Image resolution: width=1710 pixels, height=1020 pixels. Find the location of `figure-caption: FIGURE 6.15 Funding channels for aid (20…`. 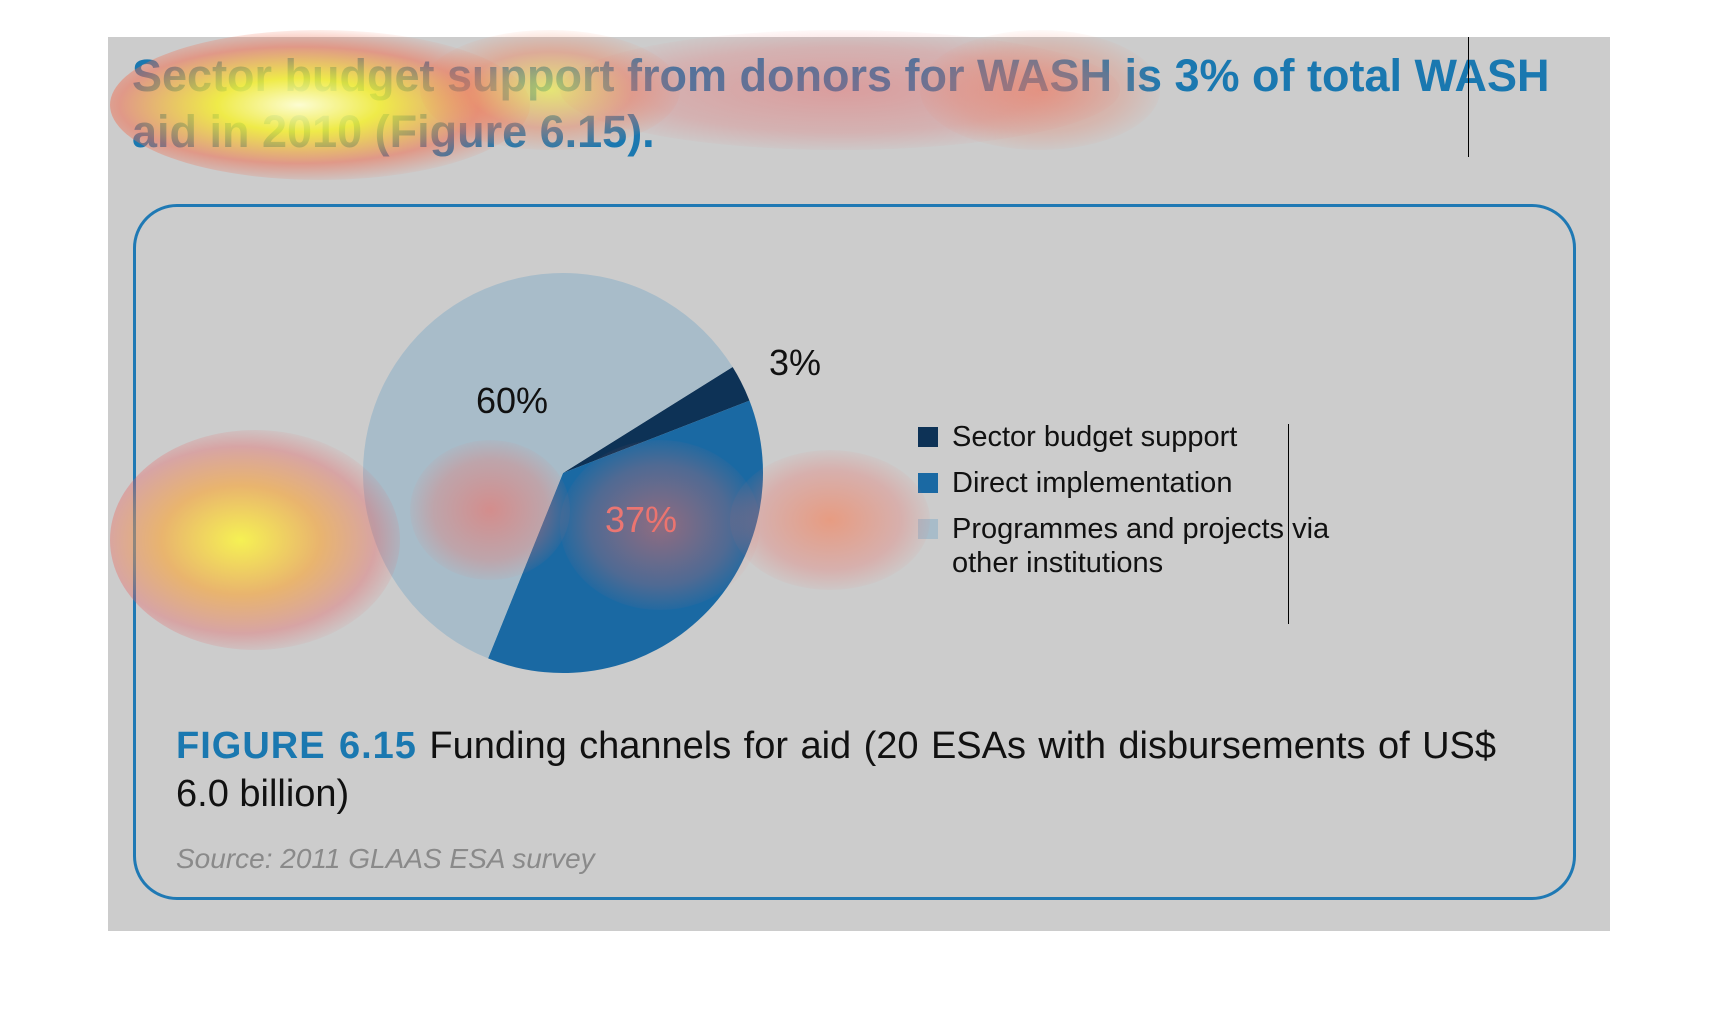

figure-caption: FIGURE 6.15 Funding channels for aid (20… is located at coordinates (836, 770).